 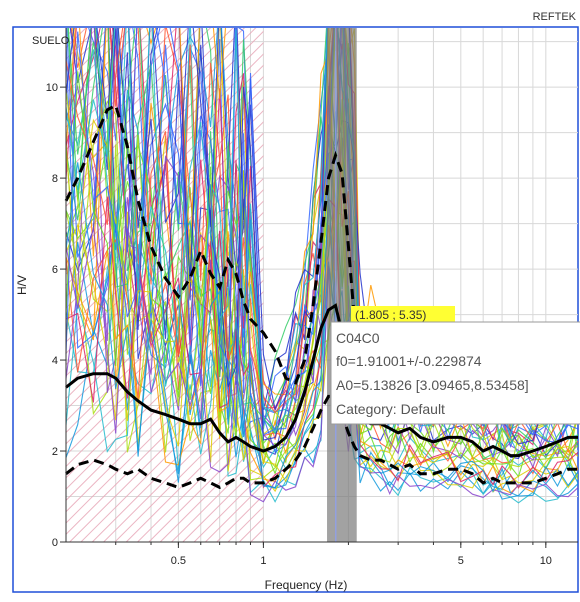 What do you see at coordinates (555, 17) in the screenshot?
I see `corner-label: REFTEK` at bounding box center [555, 17].